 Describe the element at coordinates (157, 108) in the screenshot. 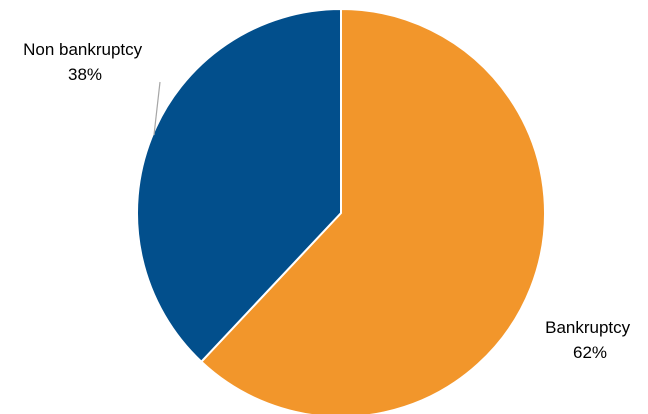

I see `leader-line-non-bankruptcy` at that location.